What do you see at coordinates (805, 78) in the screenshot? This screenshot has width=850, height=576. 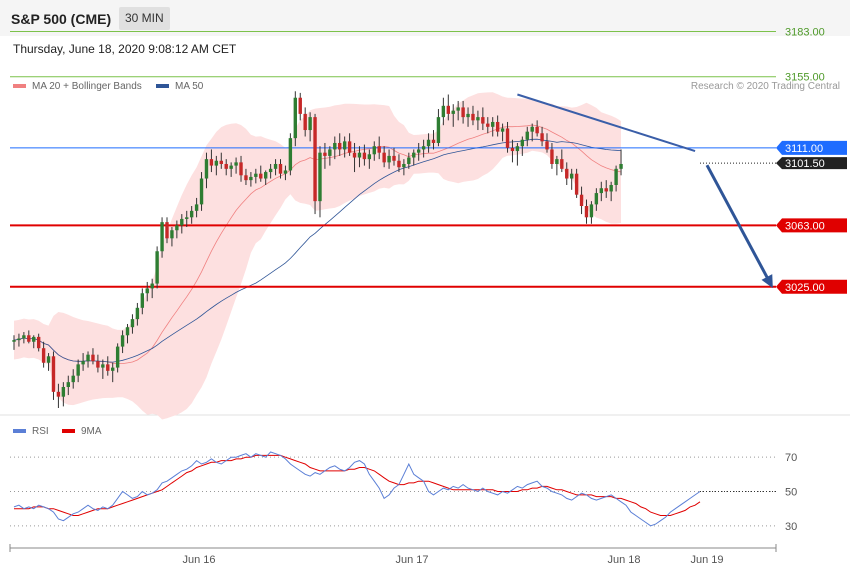 I see `level-label-resistance: 3155.00` at bounding box center [805, 78].